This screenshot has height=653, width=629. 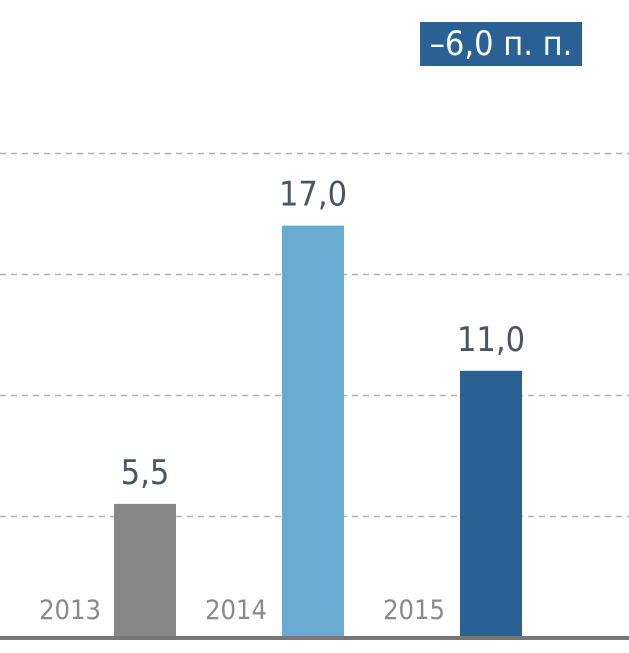 I want to click on change-badge: –6,0 п. п., so click(x=501, y=44).